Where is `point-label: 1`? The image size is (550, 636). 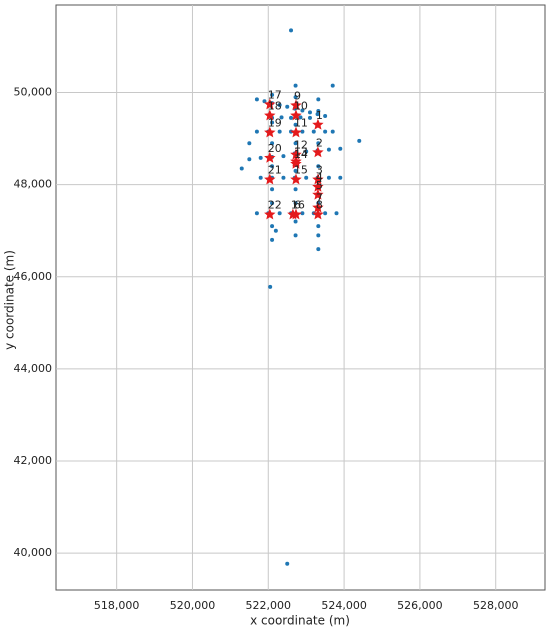
point-label: 1 is located at coordinates (319, 115).